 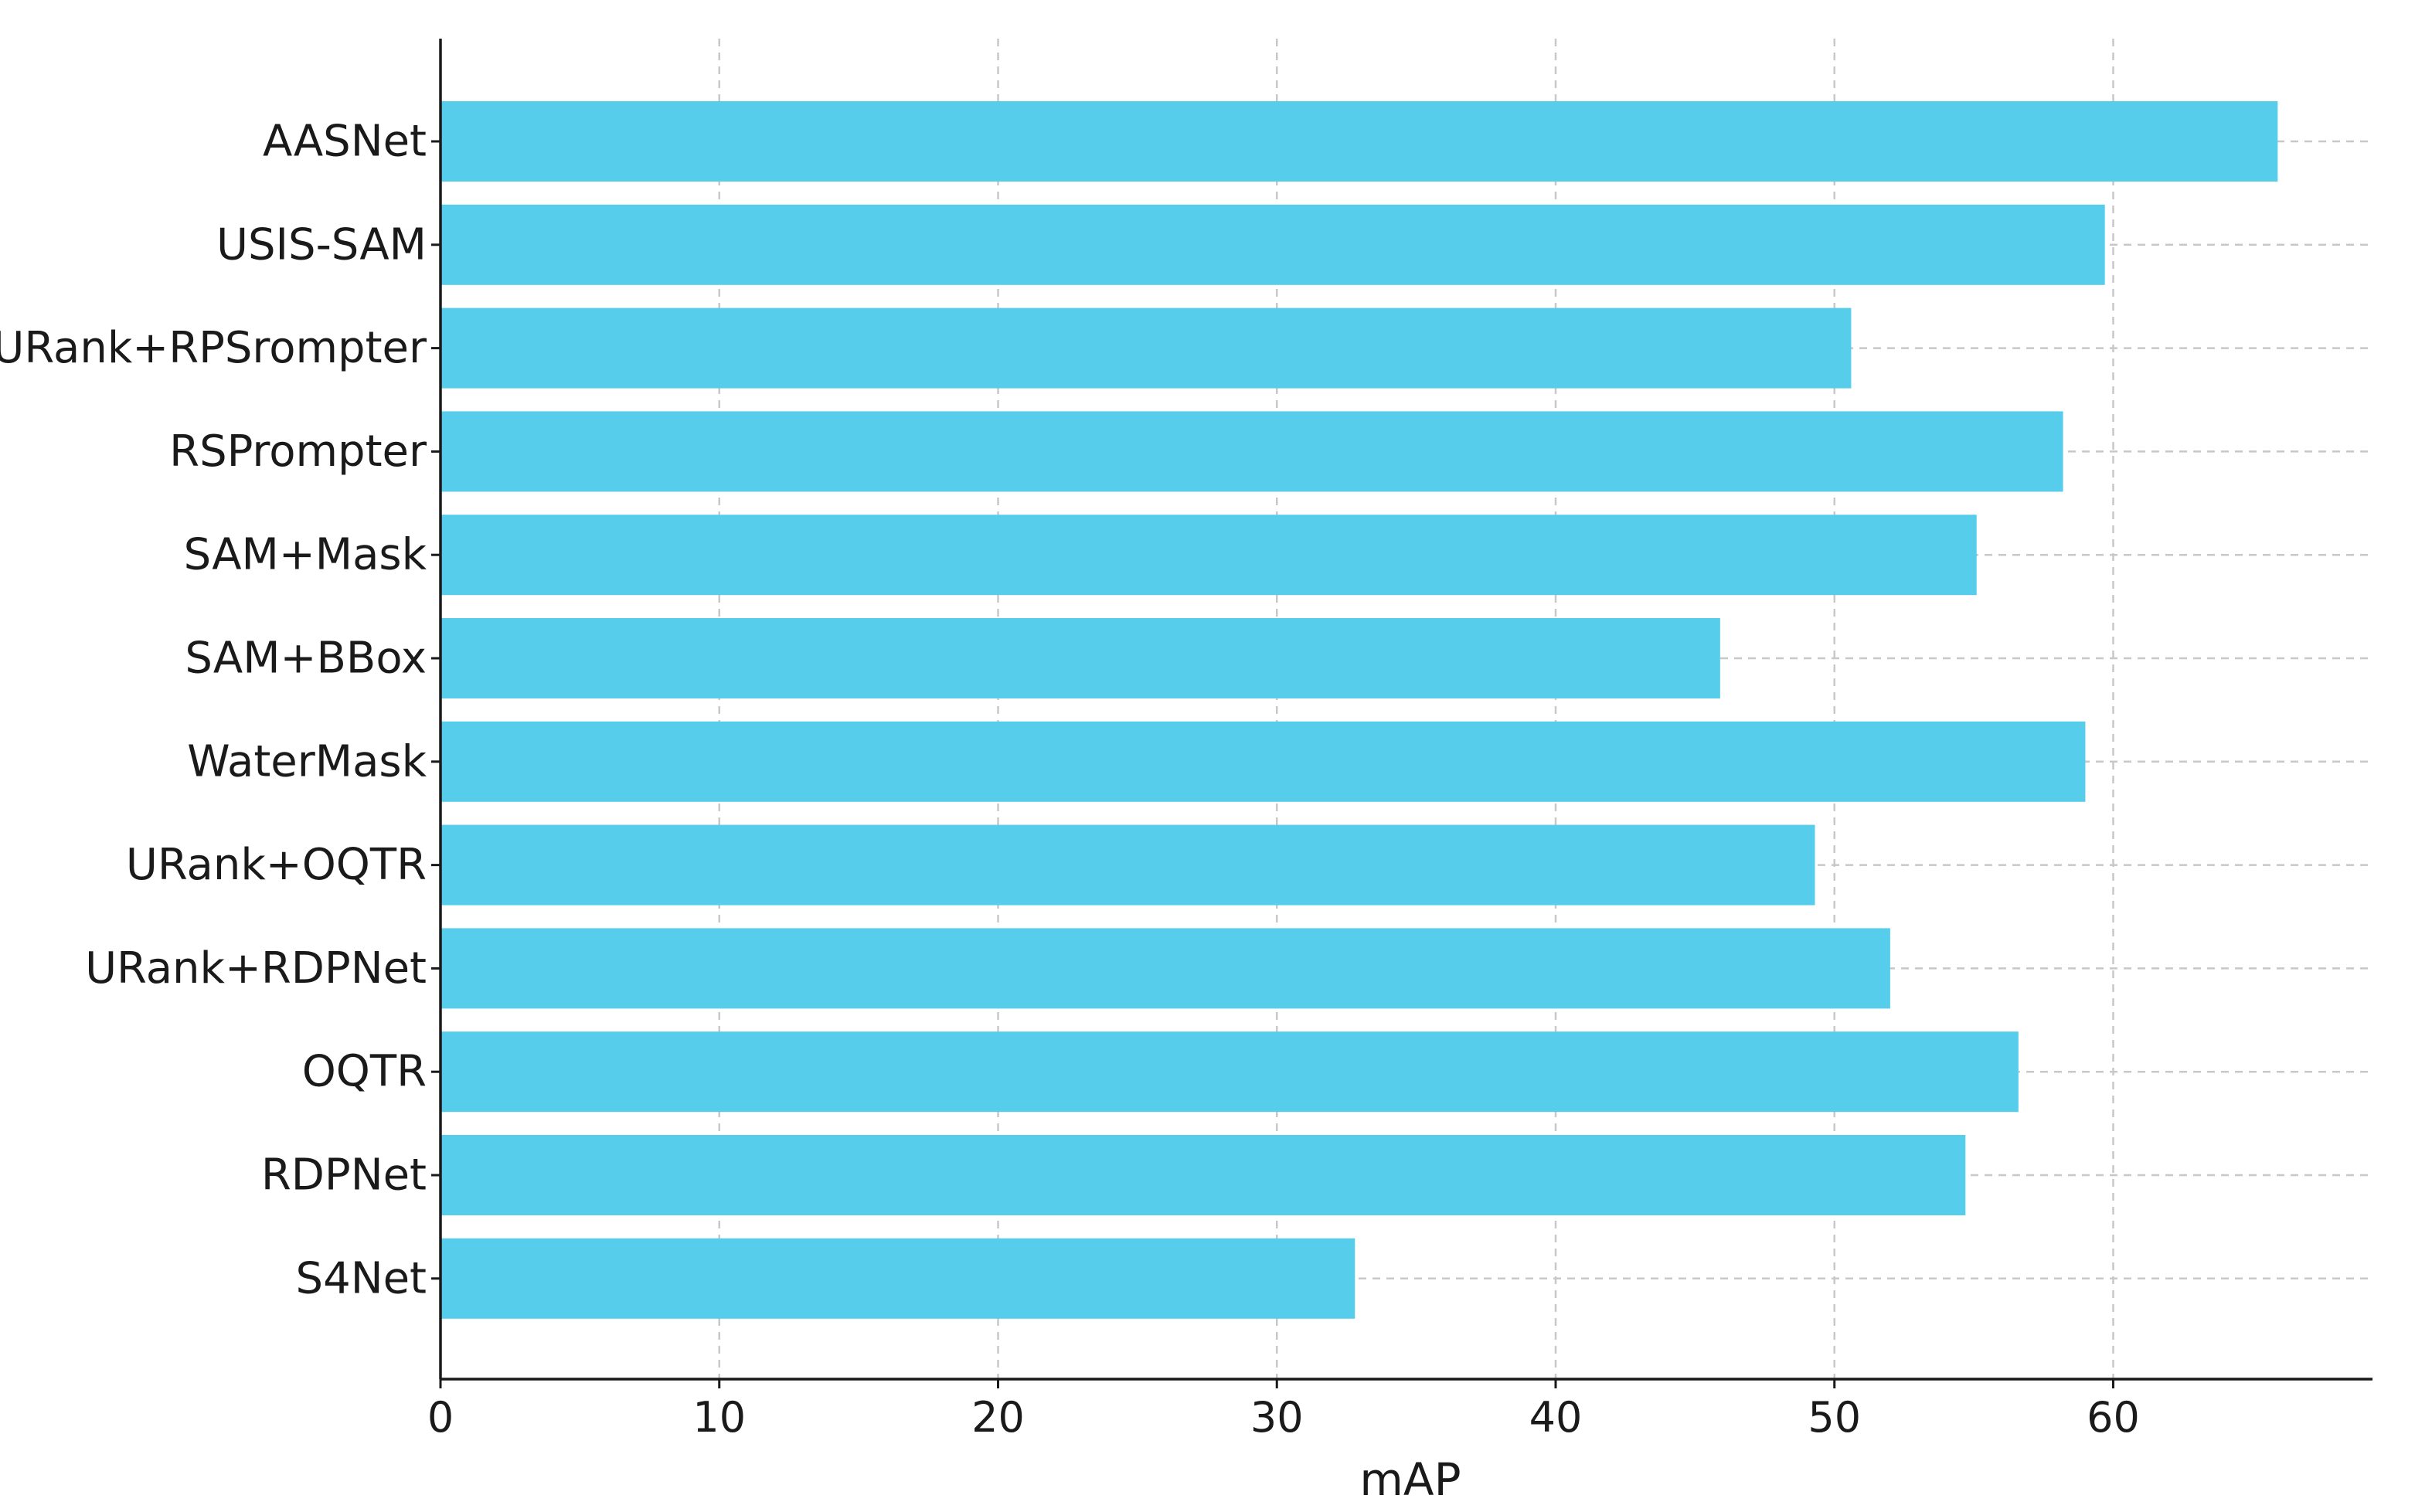 What do you see at coordinates (344, 1175) in the screenshot?
I see `y-tick-label: RDPNet` at bounding box center [344, 1175].